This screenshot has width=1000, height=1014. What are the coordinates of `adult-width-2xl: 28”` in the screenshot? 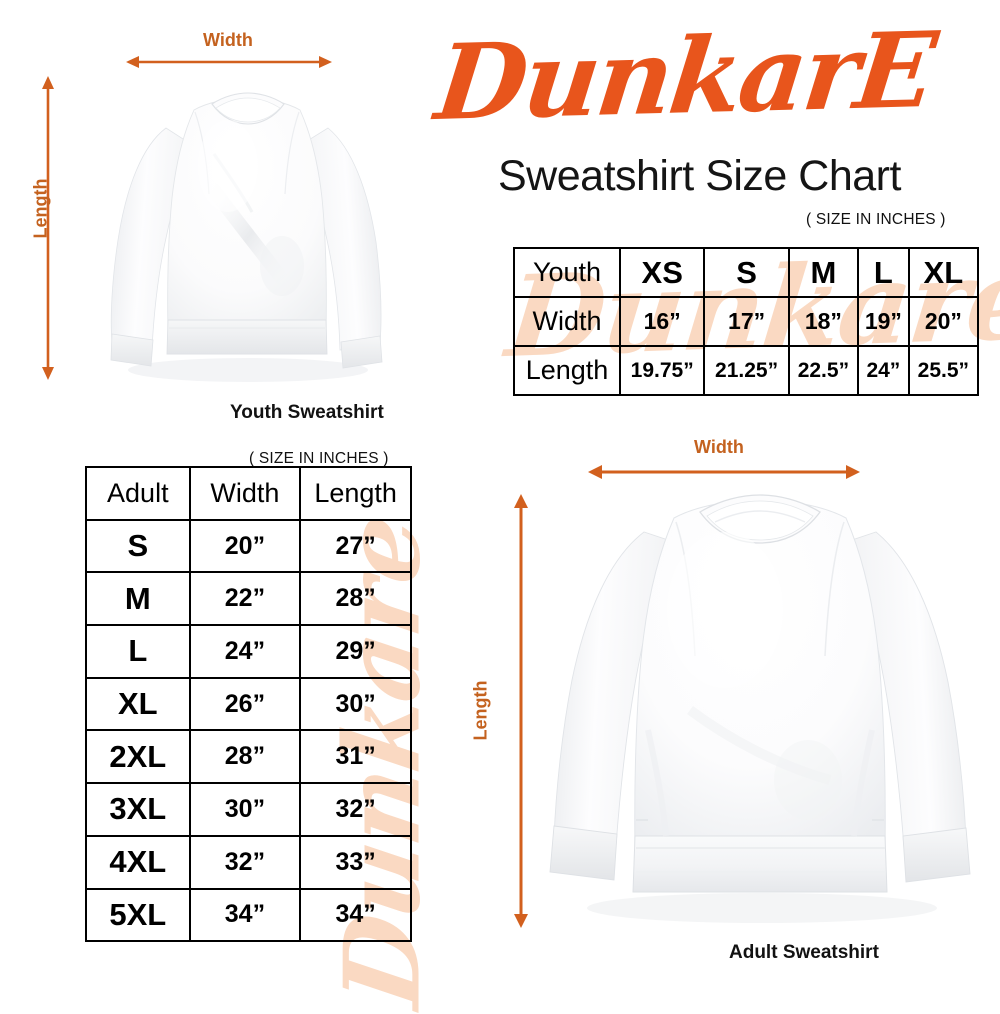 It's located at (245, 757).